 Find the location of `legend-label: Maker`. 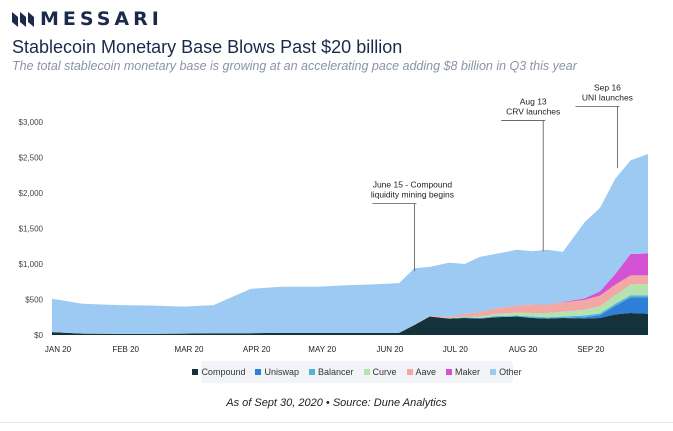

legend-label: Maker is located at coordinates (468, 372).